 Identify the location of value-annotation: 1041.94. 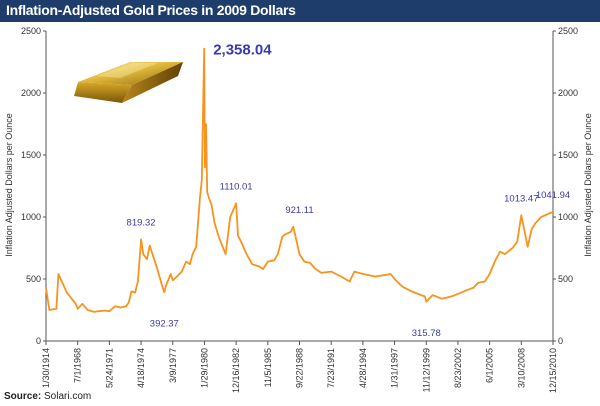
(553, 195).